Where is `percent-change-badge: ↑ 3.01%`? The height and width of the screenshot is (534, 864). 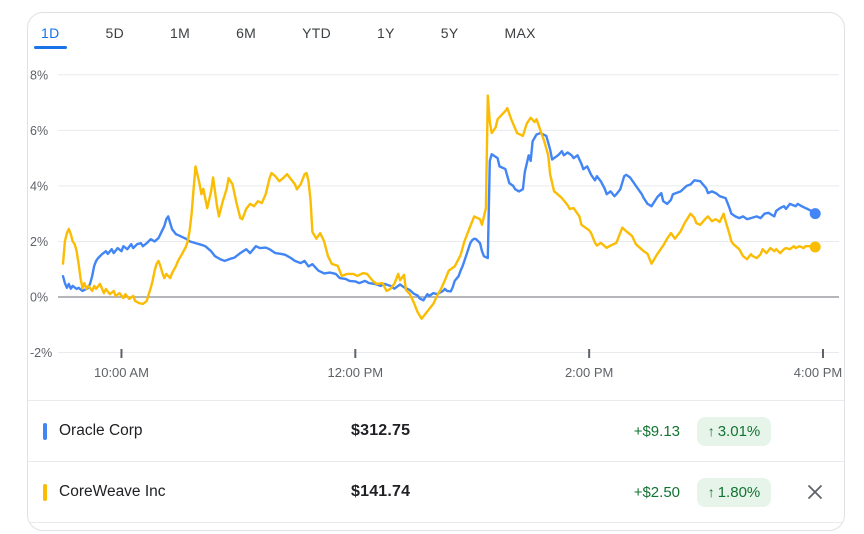 percent-change-badge: ↑ 3.01% is located at coordinates (734, 431).